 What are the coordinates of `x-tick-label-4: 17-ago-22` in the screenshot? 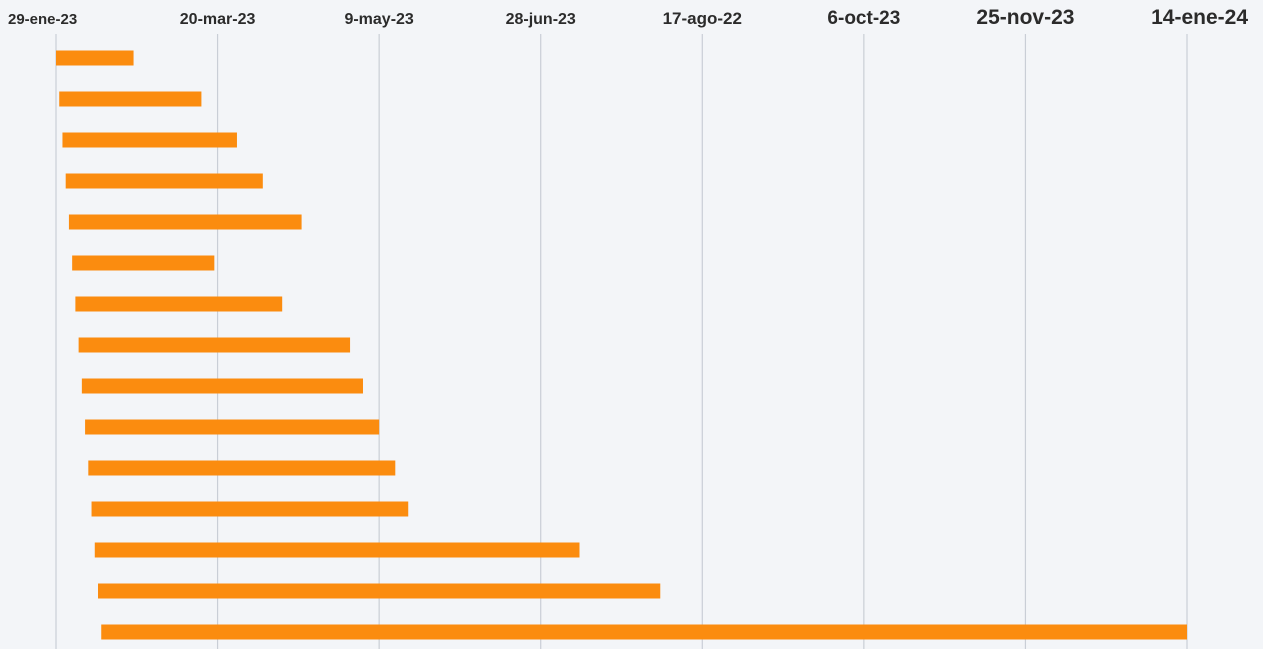 It's located at (702, 18).